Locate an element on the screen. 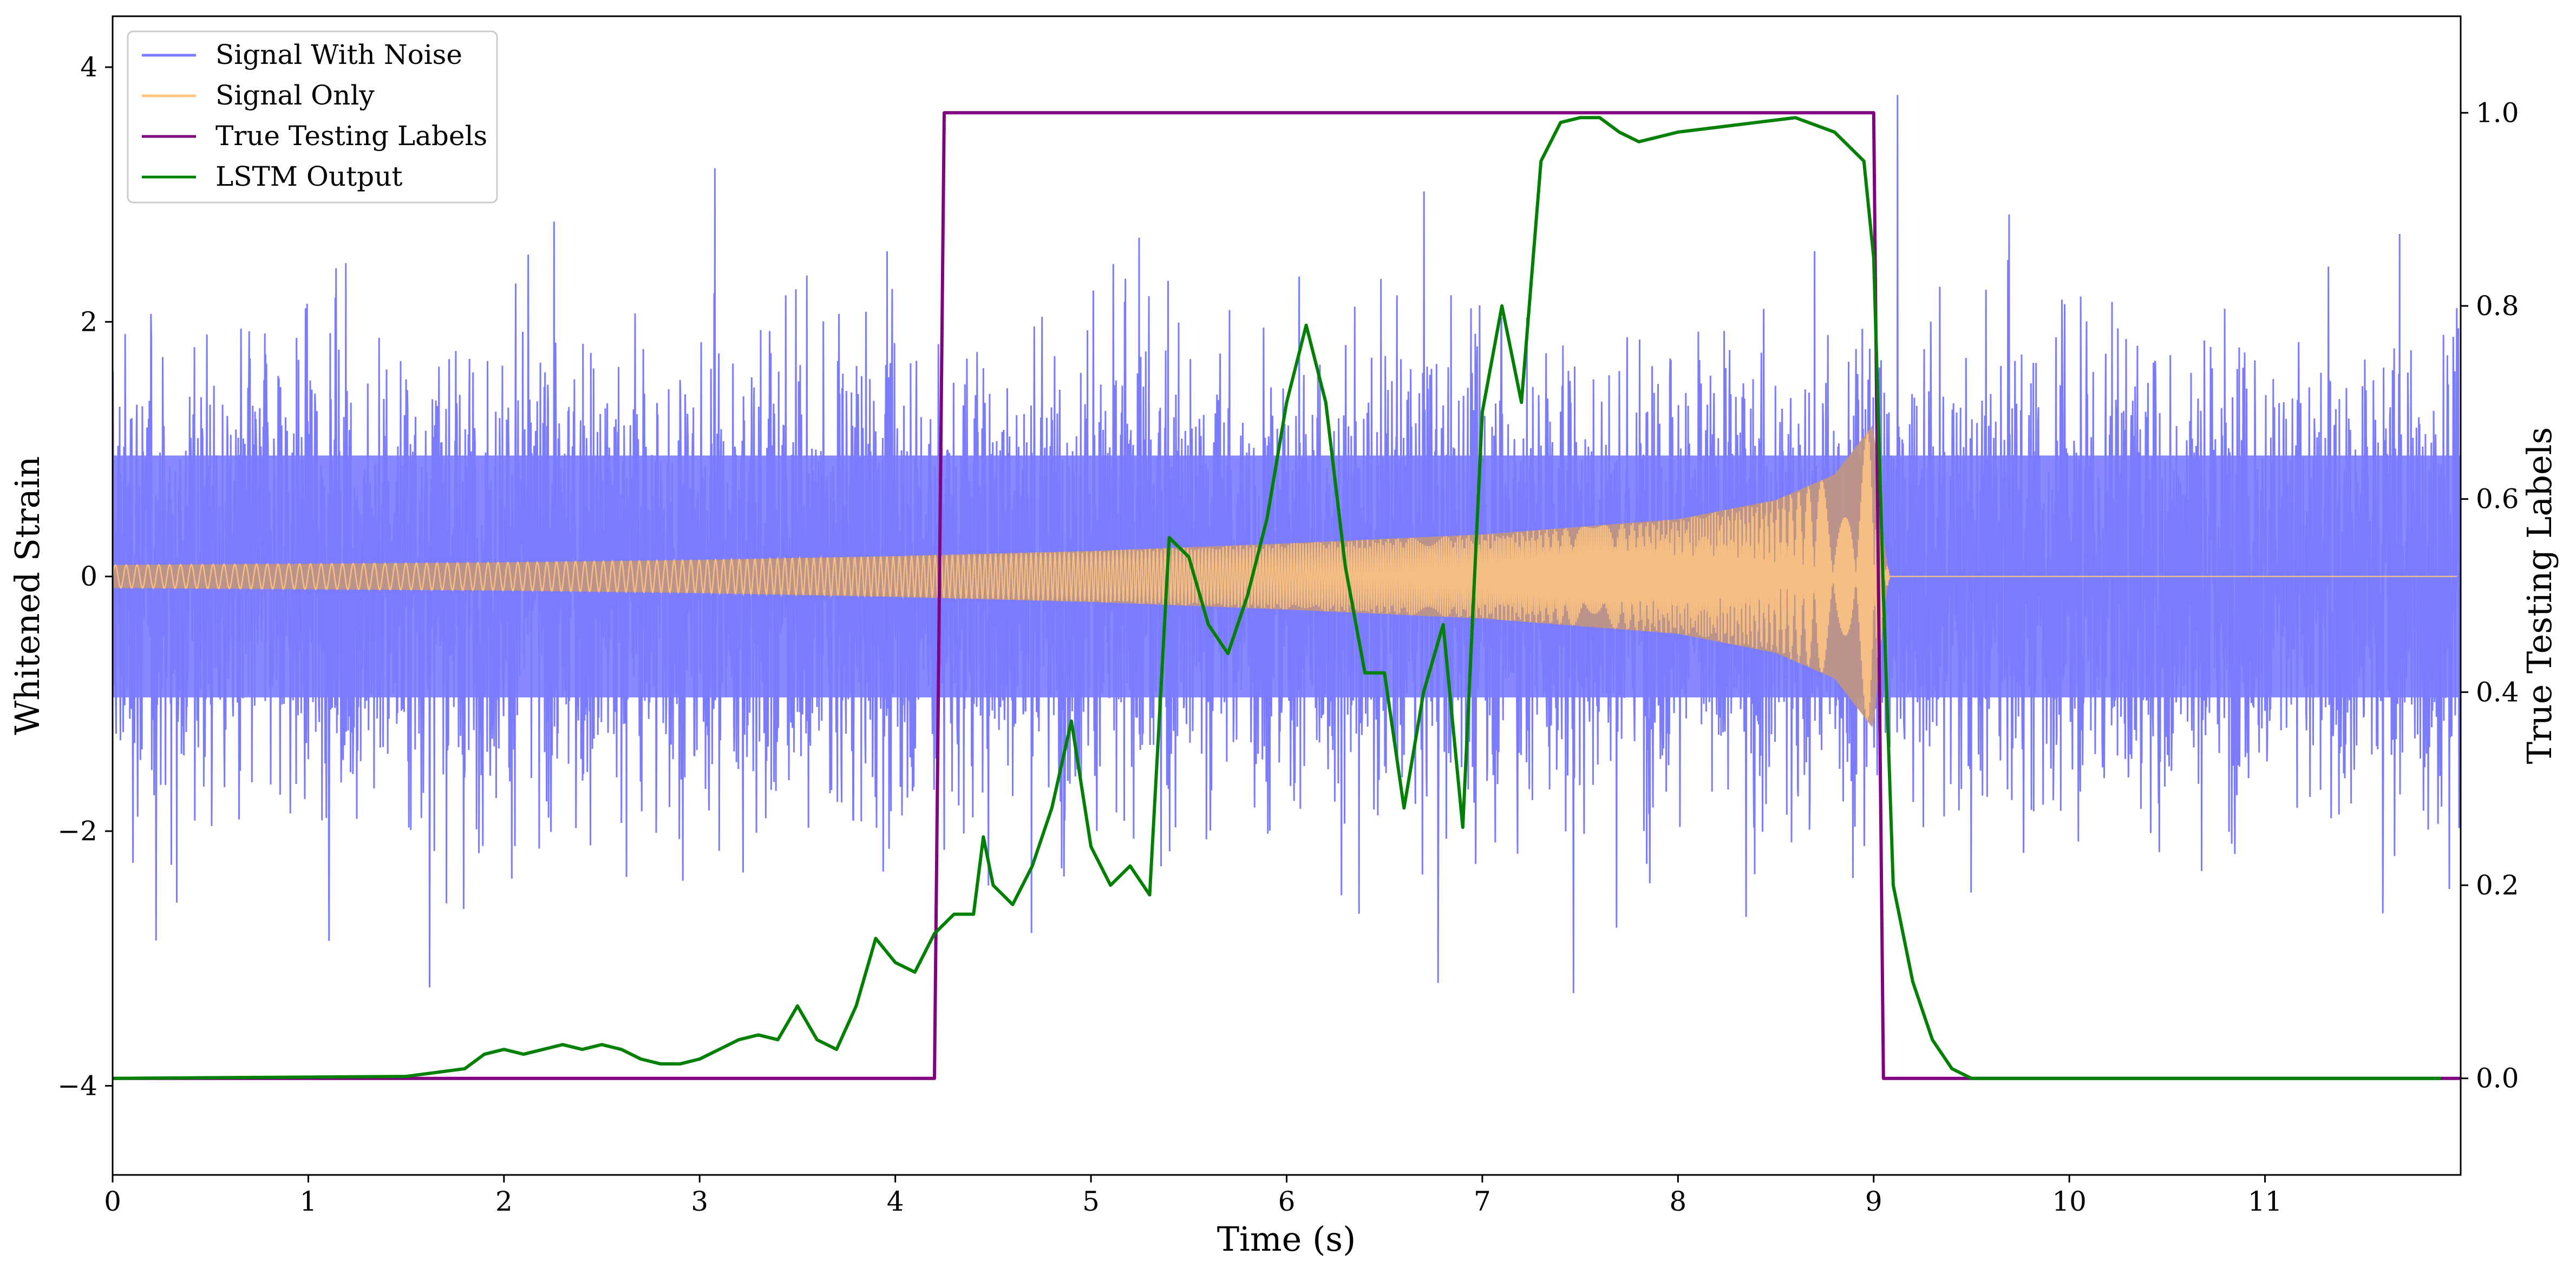  legend-box is located at coordinates (312, 117).